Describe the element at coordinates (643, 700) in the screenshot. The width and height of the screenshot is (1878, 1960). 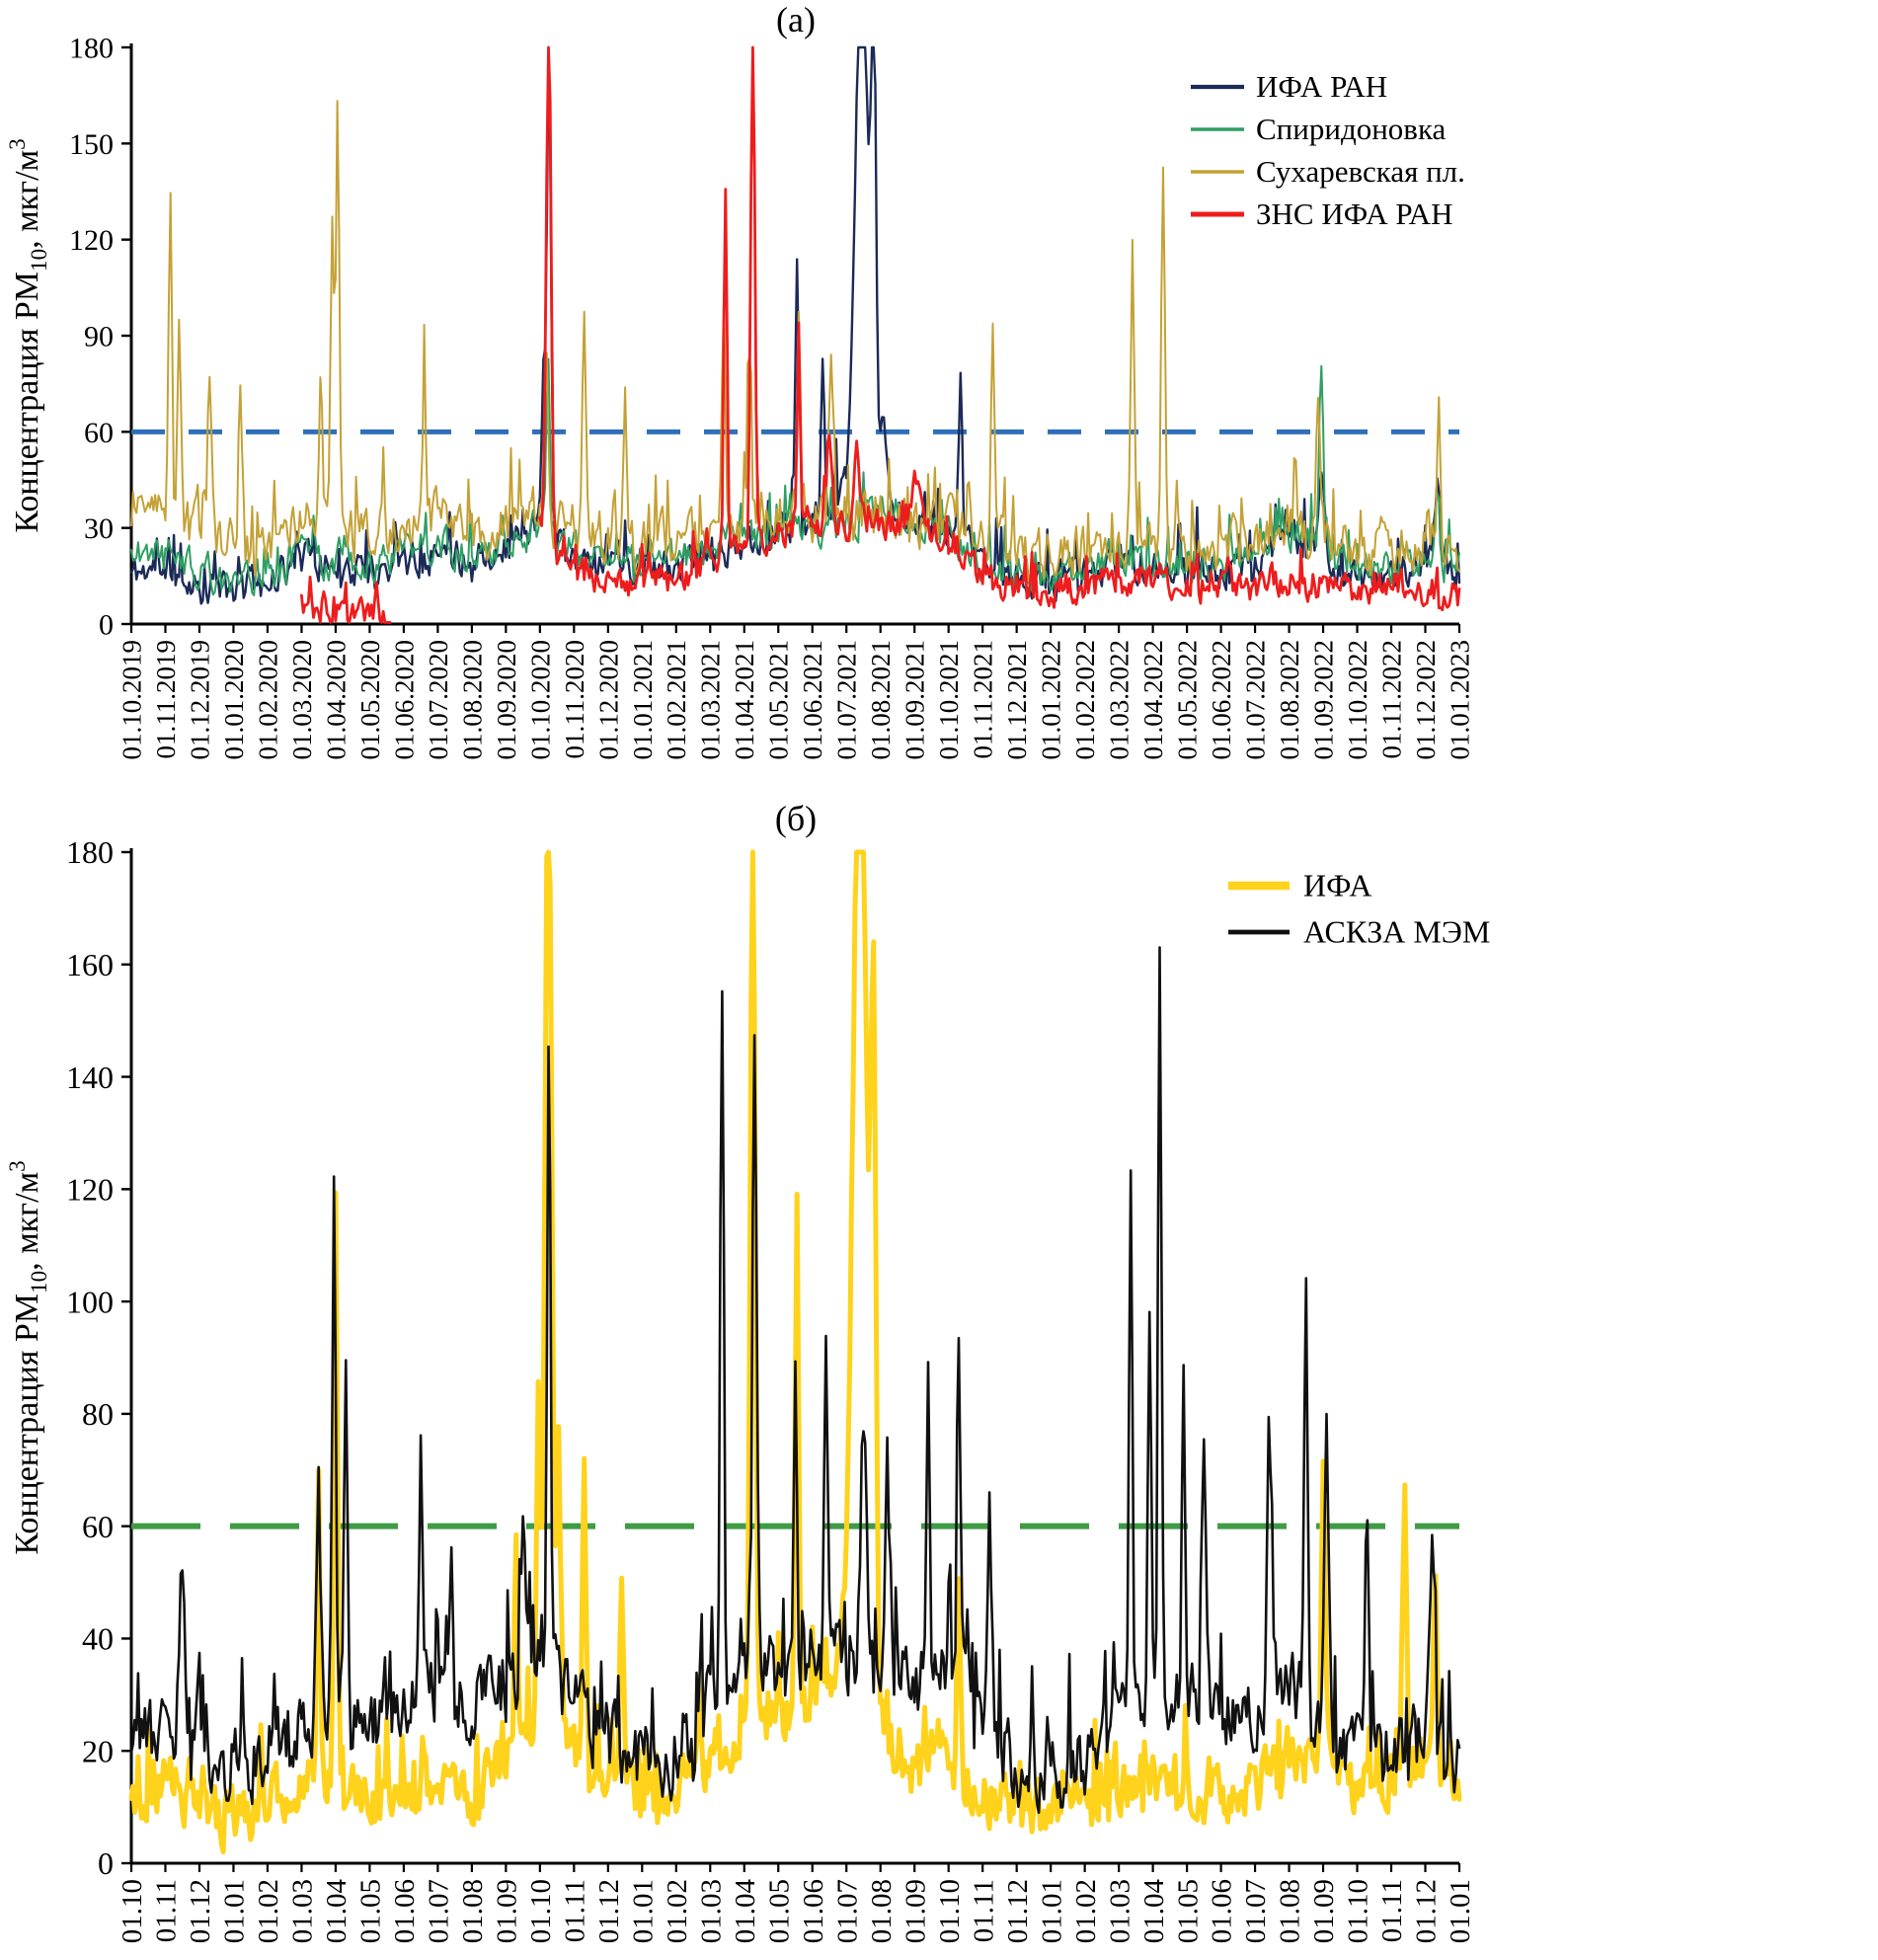
I see `x-tick-label: 01.01.2021` at that location.